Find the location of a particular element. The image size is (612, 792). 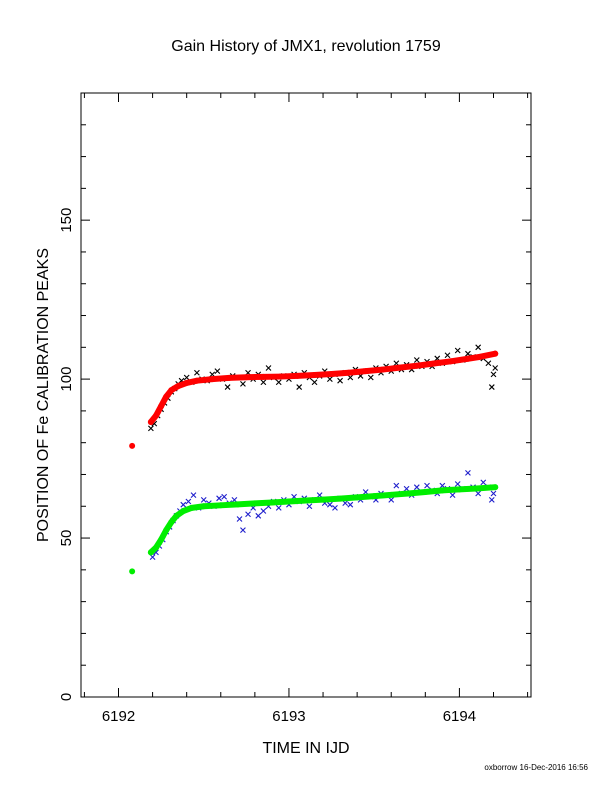

y-tick-label: 50 is located at coordinates (66, 538).